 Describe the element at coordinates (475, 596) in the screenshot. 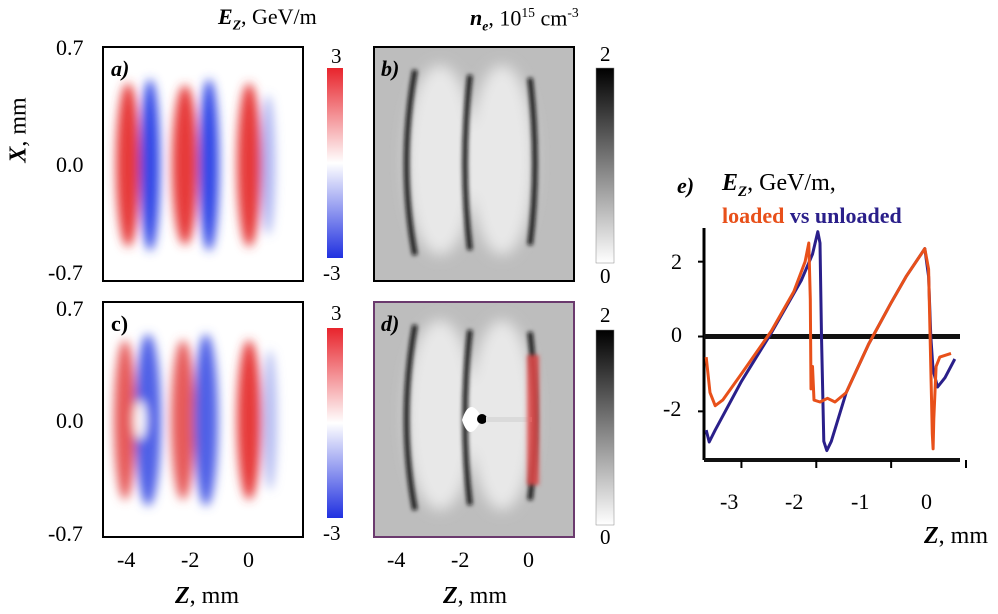

I see `xlabel-d: Z, mm` at that location.